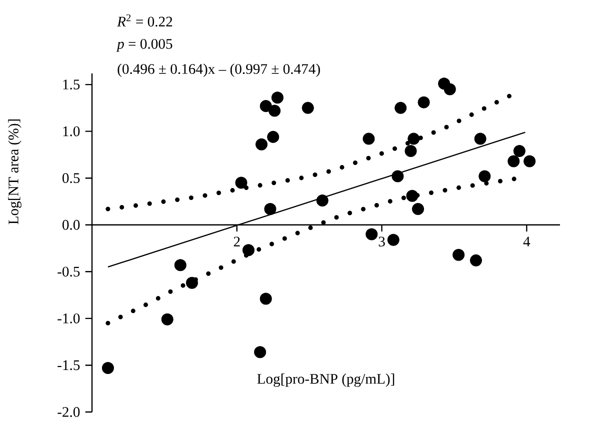  What do you see at coordinates (15, 171) in the screenshot?
I see `y-axis-title: Log[NT area (%)]` at bounding box center [15, 171].